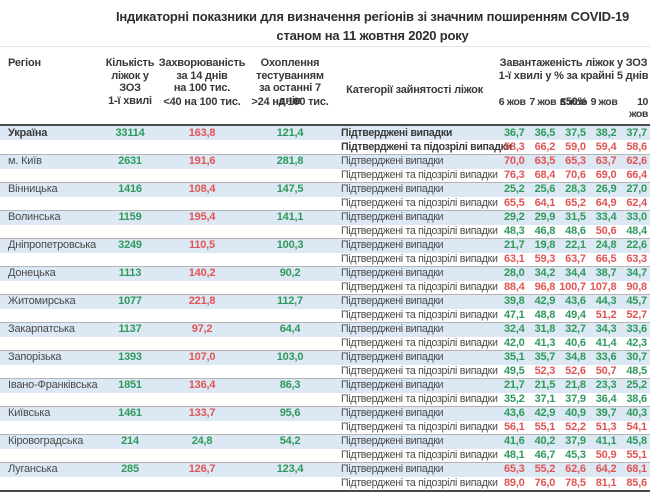 Image resolution: width=650 pixels, height=493 pixels. Describe the element at coordinates (202, 469) in the screenshot. I see `incidence-value: 126,7` at that location.